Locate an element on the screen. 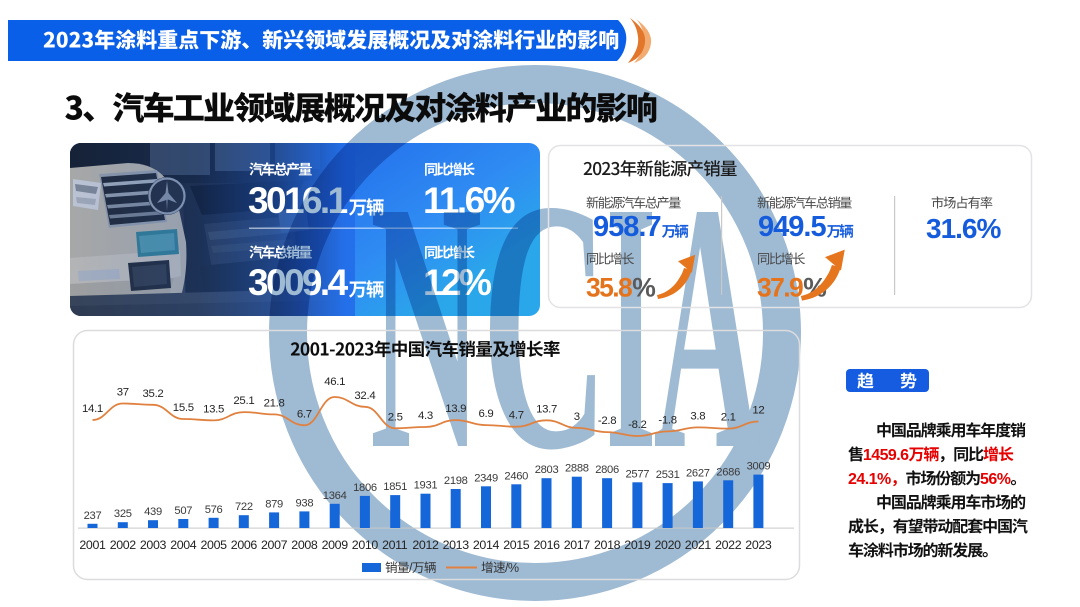  svg-text: -1.8 is located at coordinates (667, 420).